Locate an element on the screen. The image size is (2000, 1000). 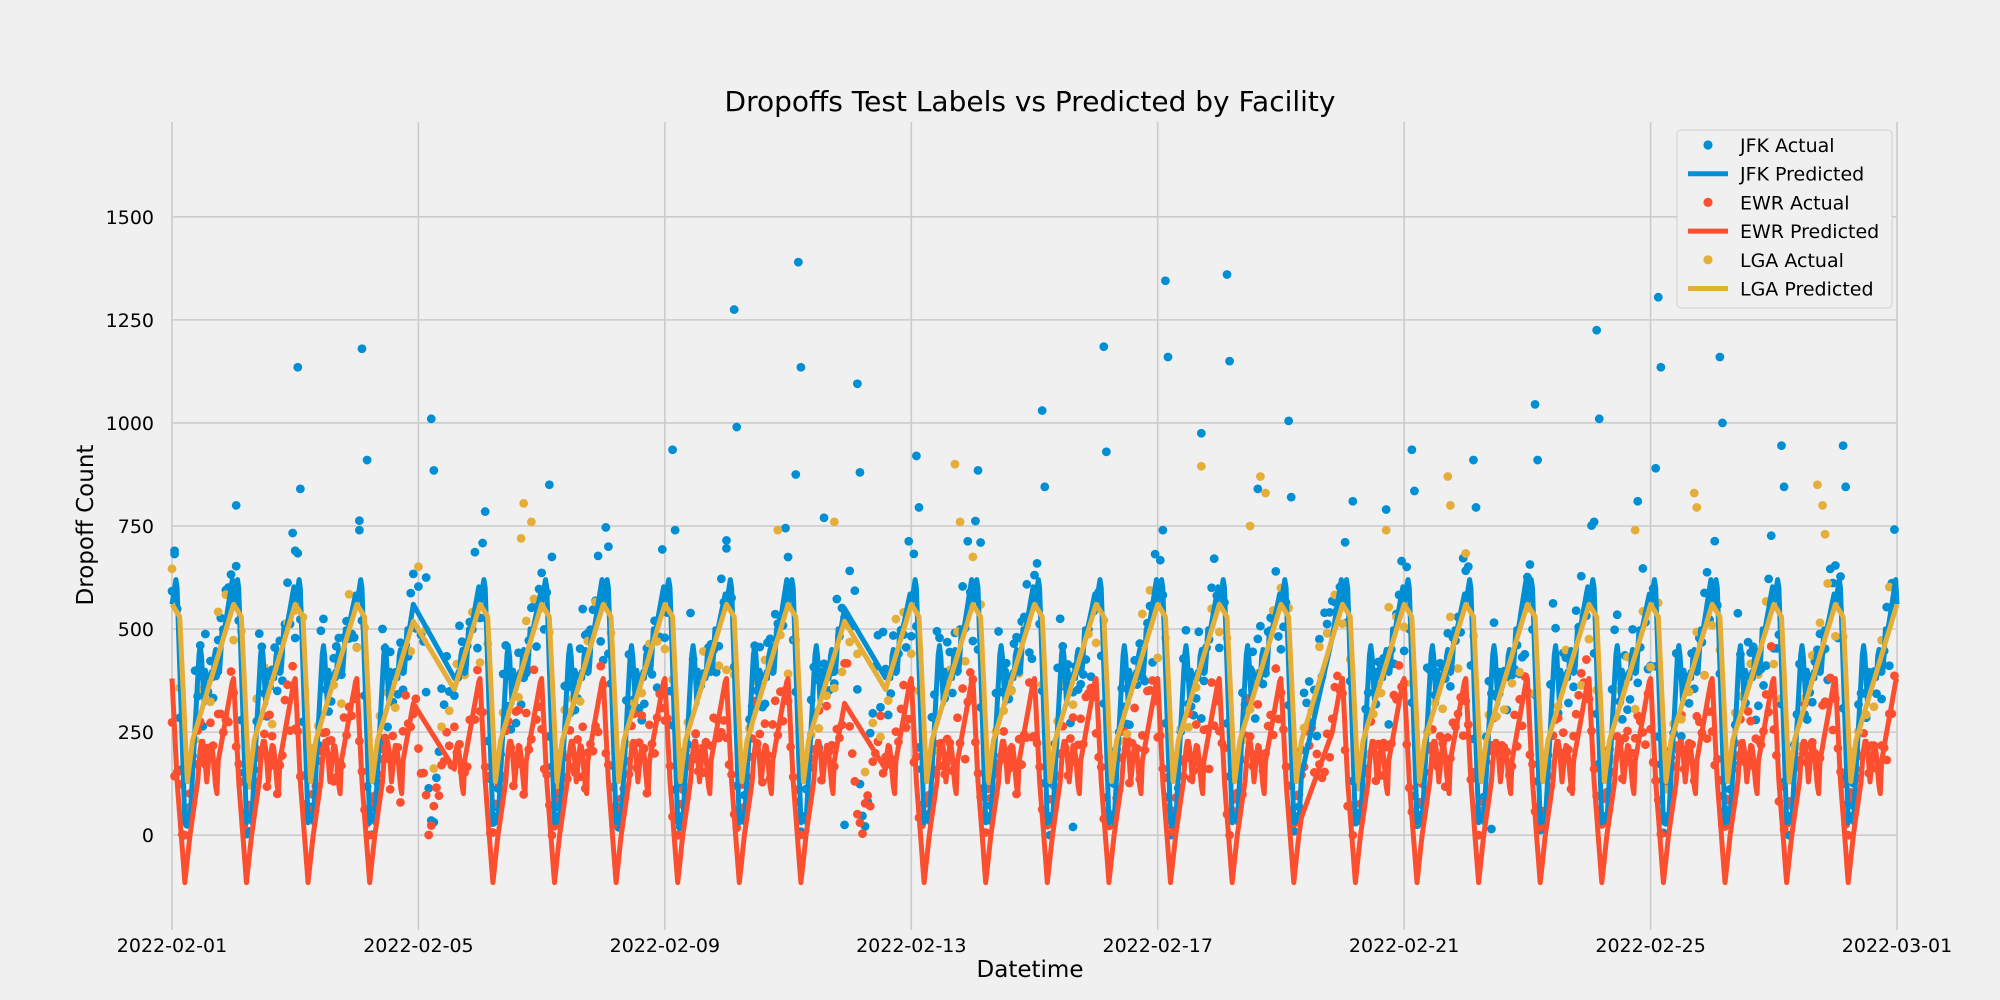
y-tick-label: 500 is located at coordinates (136, 630).